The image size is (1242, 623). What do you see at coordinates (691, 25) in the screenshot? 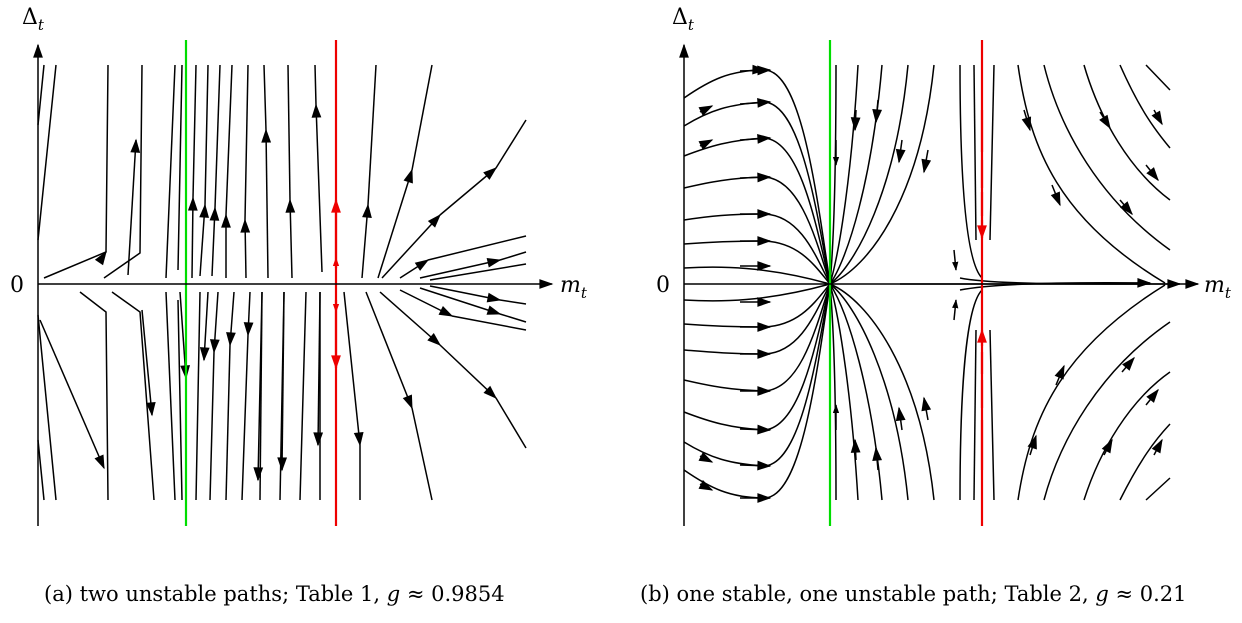
I see `panel-b-y-axis-subscript: t` at bounding box center [691, 25].